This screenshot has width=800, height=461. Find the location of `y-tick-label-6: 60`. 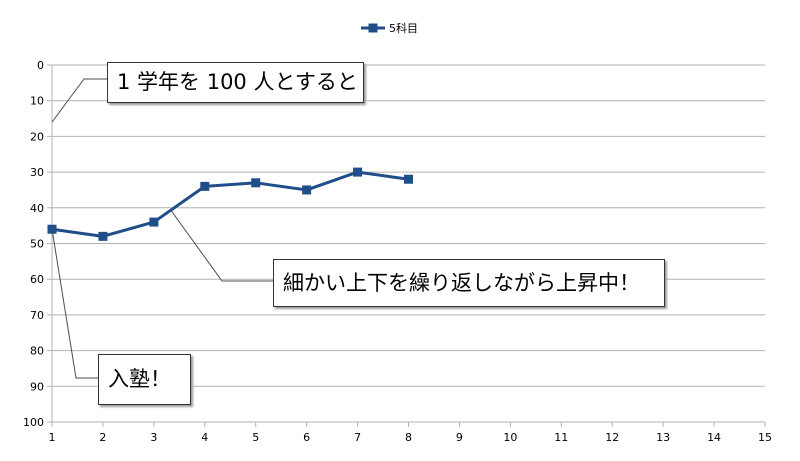

y-tick-label-6: 60 is located at coordinates (37, 279).